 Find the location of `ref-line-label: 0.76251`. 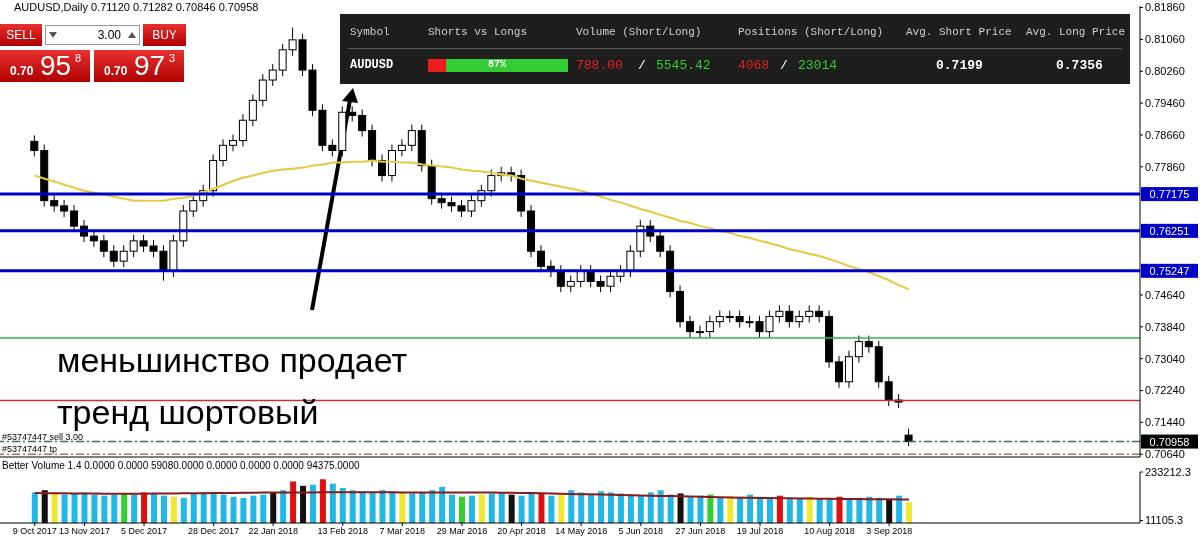

ref-line-label: 0.76251 is located at coordinates (1169, 230).